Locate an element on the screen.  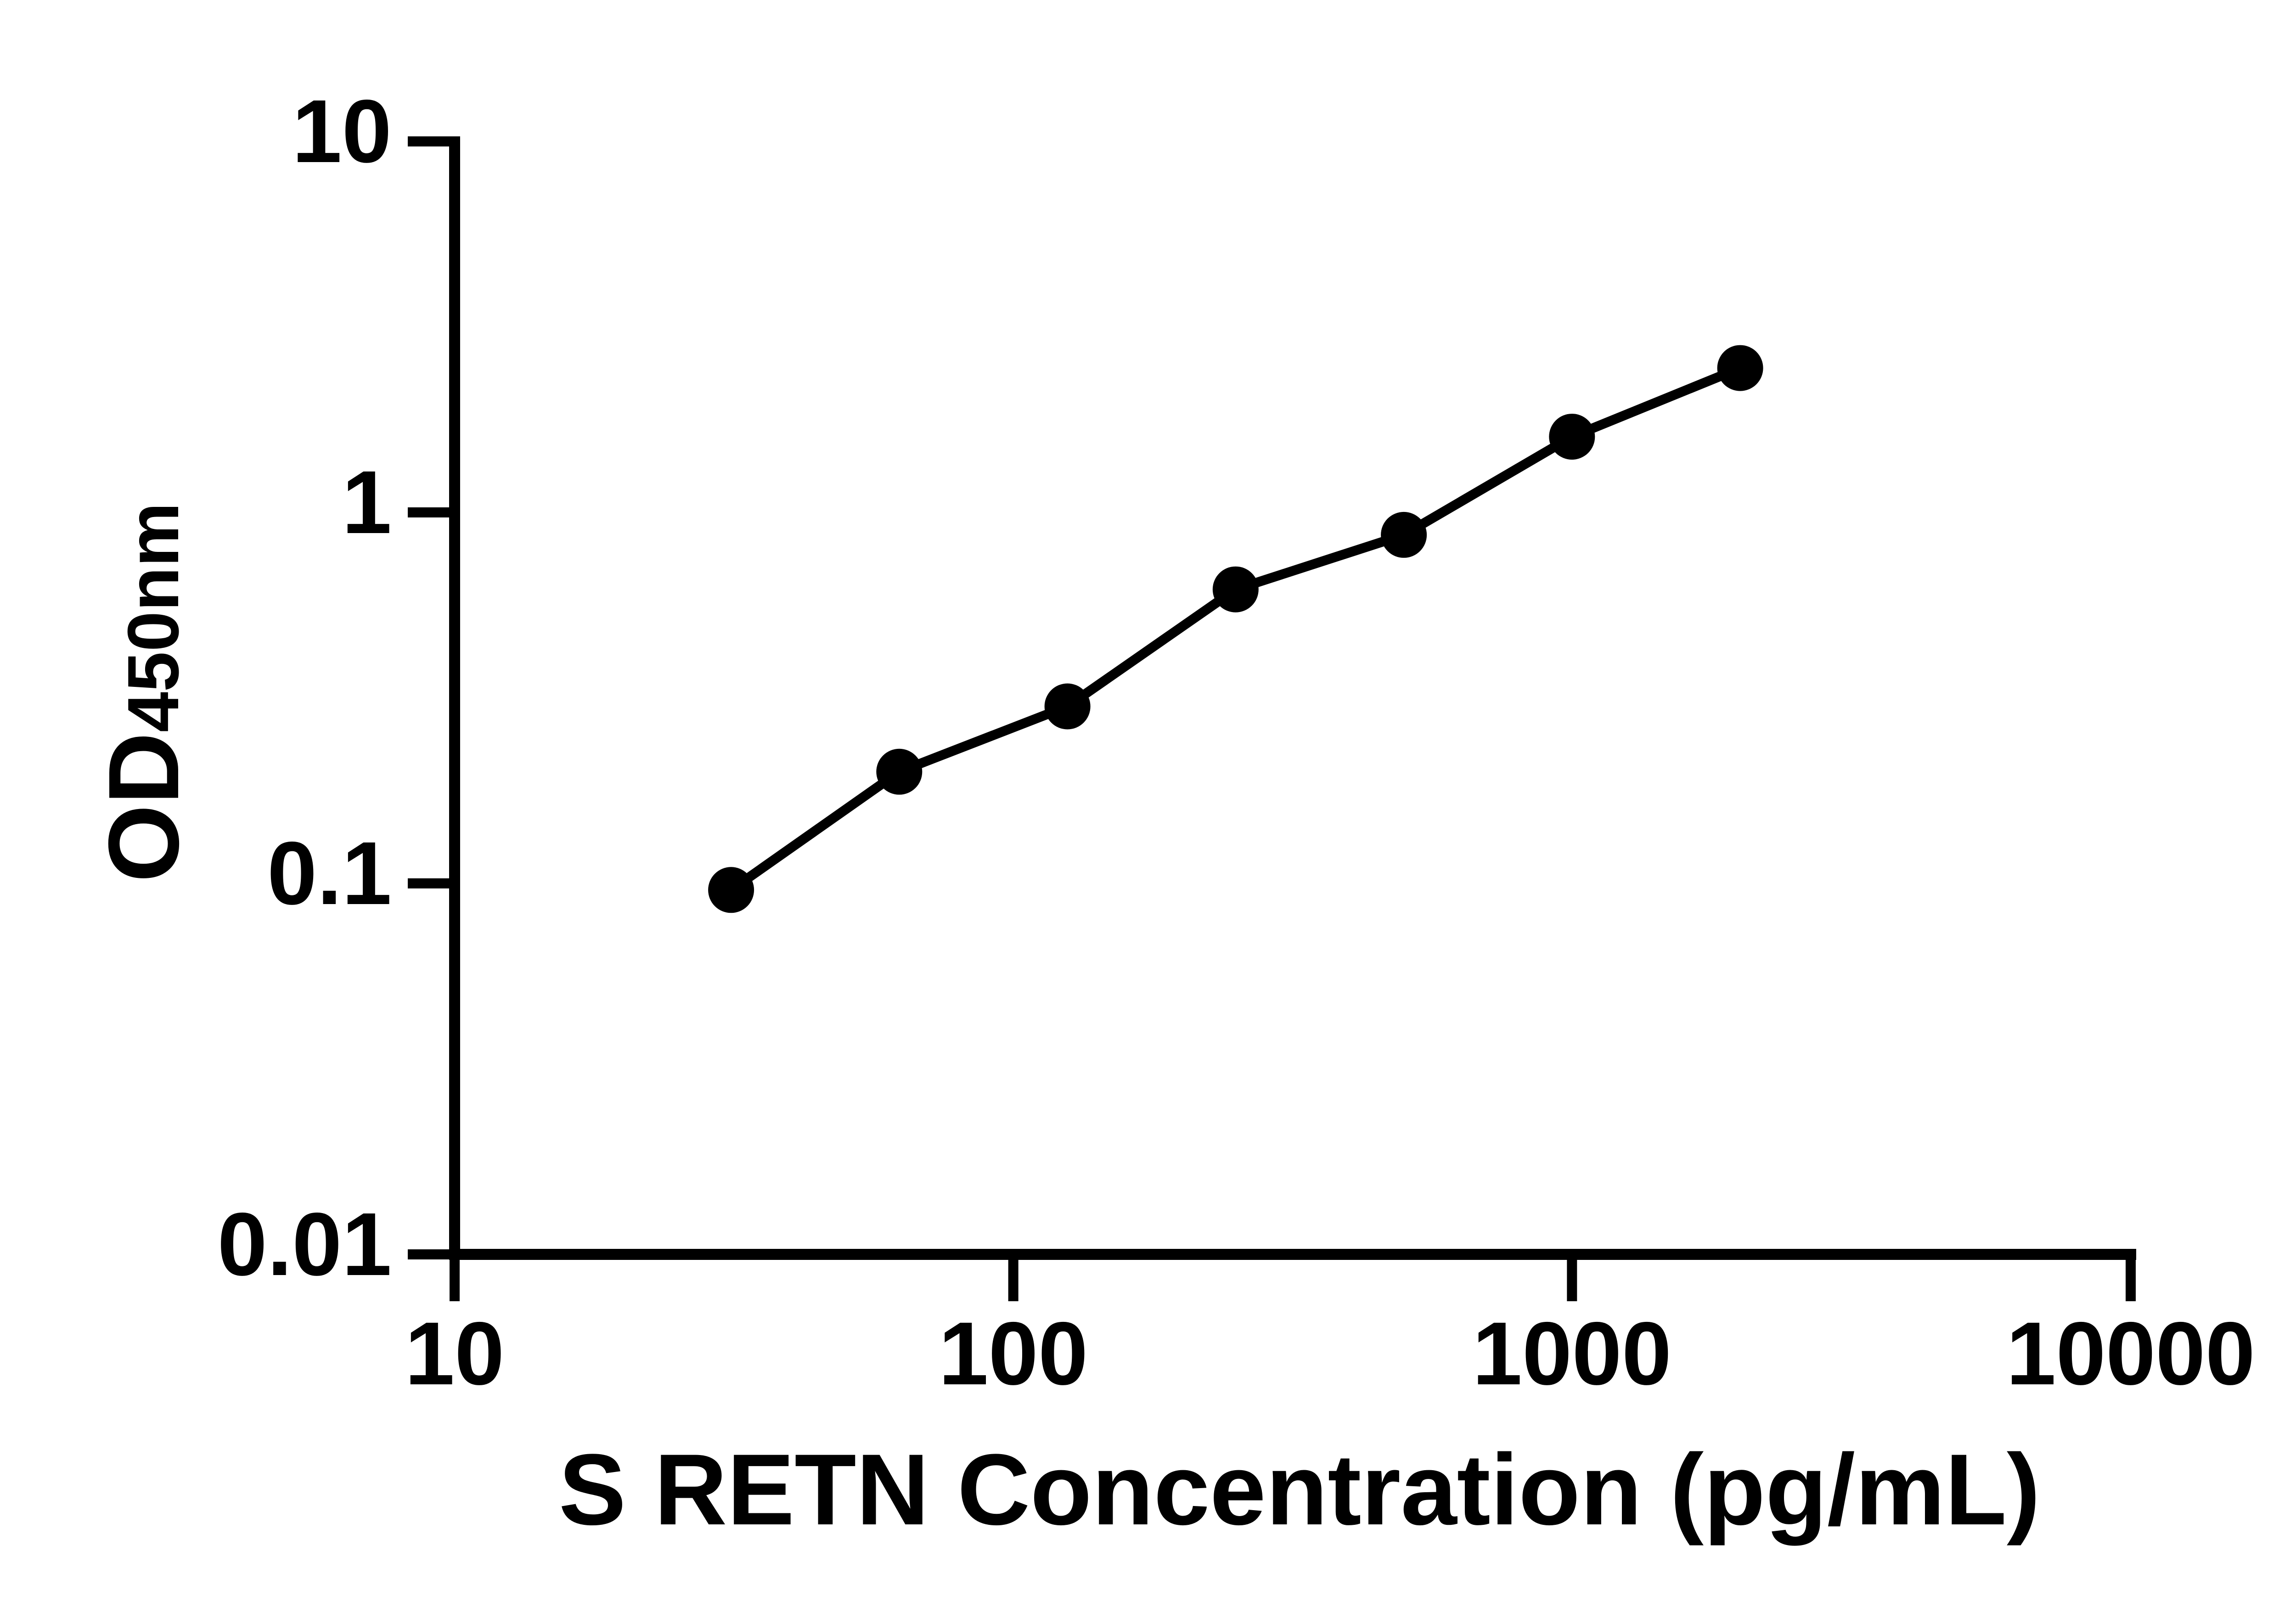
y-axis-title-subscript: 450nm is located at coordinates (153, 617).